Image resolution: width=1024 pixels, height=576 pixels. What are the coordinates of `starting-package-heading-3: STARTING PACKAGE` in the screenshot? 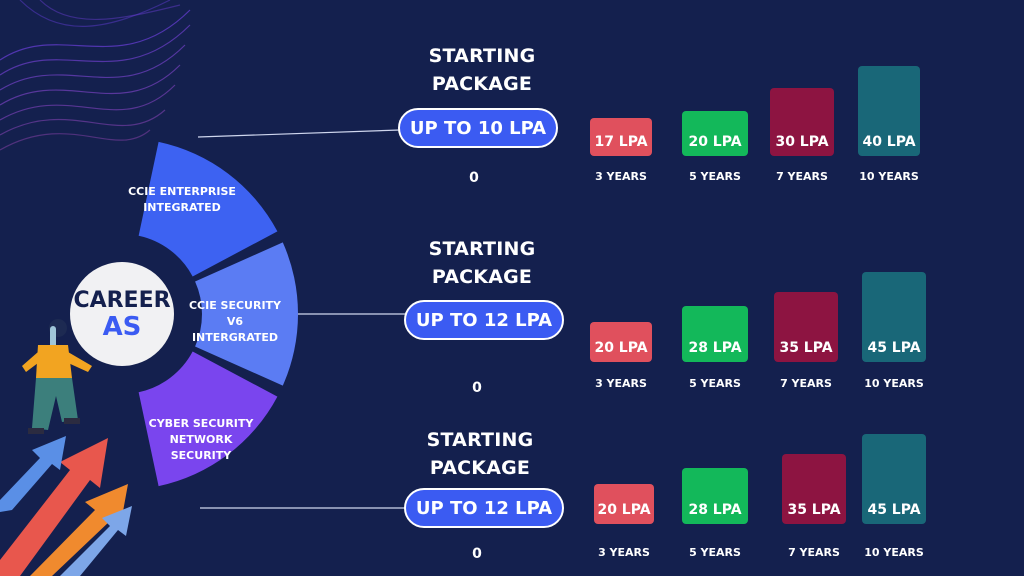 It's located at (480, 454).